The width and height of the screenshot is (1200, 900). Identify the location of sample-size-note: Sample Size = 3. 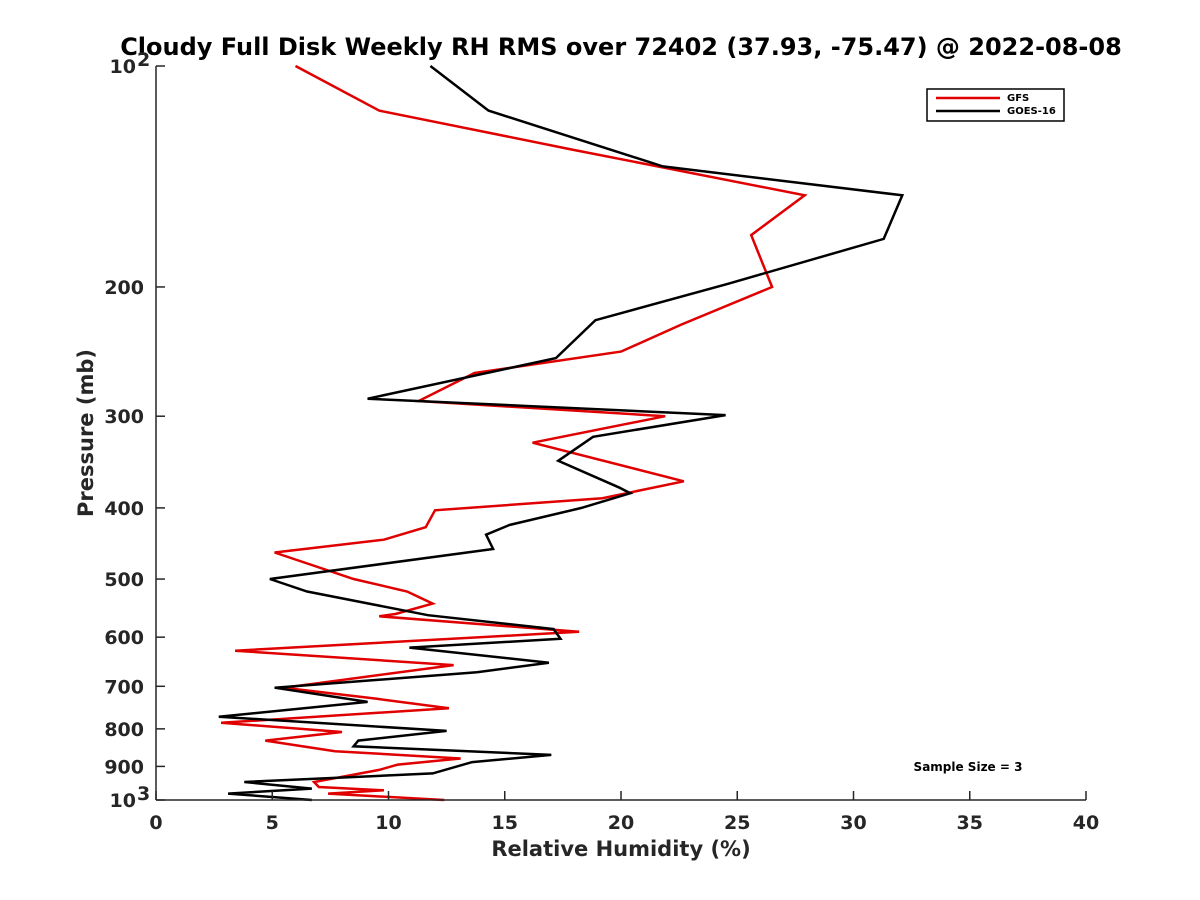
(968, 767).